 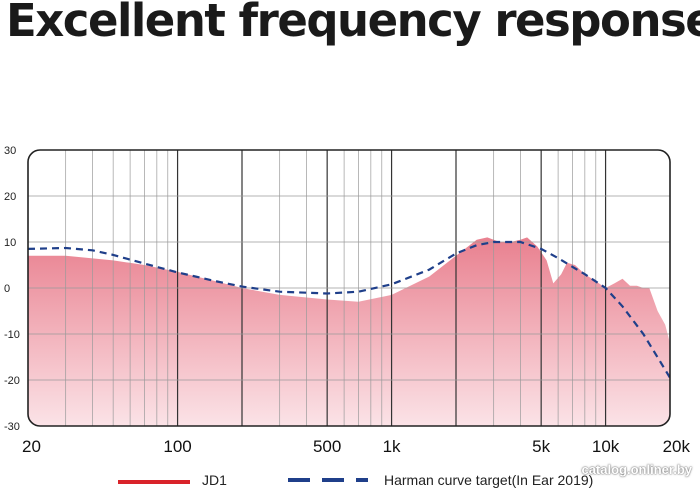 What do you see at coordinates (328, 480) in the screenshot?
I see `harman-legend-swatch` at bounding box center [328, 480].